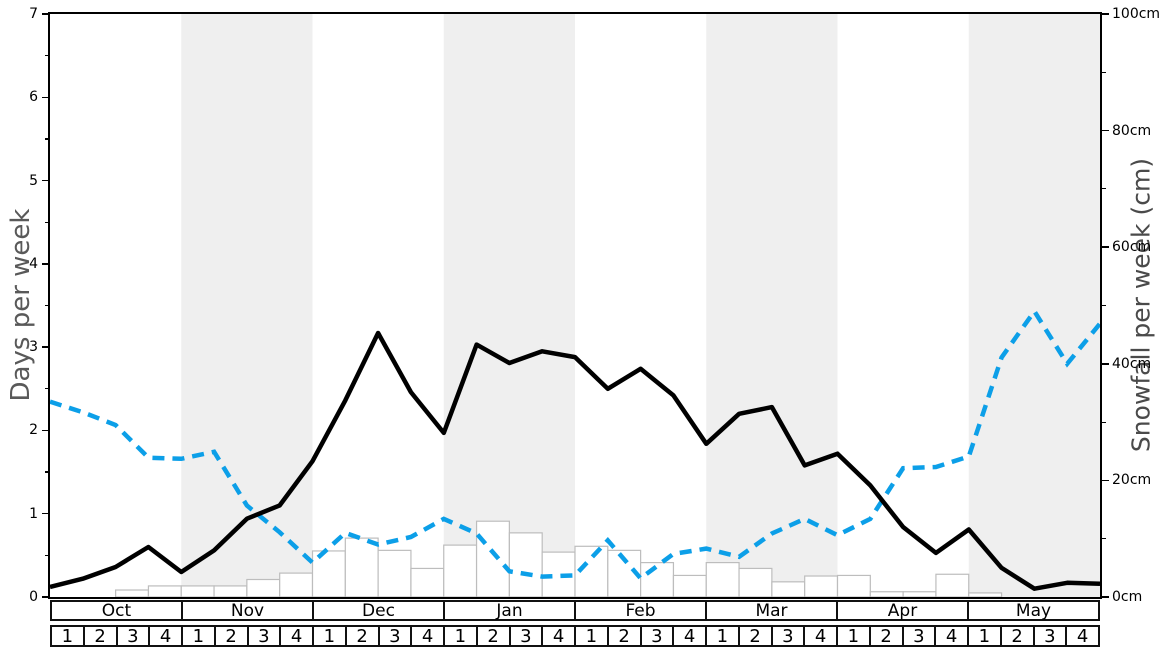 The height and width of the screenshot is (648, 1168). Describe the element at coordinates (1033, 611) in the screenshot. I see `month-cell-may: May` at that location.